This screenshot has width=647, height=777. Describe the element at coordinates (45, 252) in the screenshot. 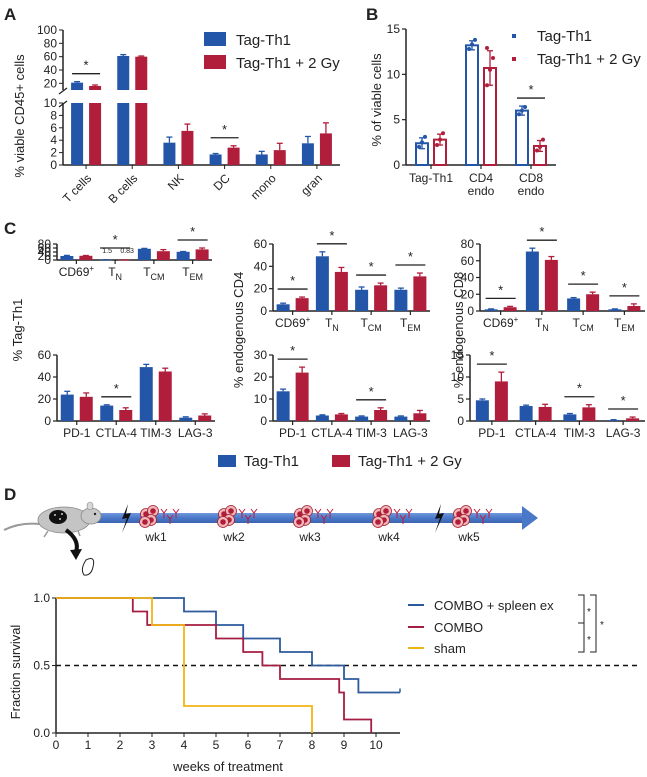

I see `y-tick-label: 40` at that location.